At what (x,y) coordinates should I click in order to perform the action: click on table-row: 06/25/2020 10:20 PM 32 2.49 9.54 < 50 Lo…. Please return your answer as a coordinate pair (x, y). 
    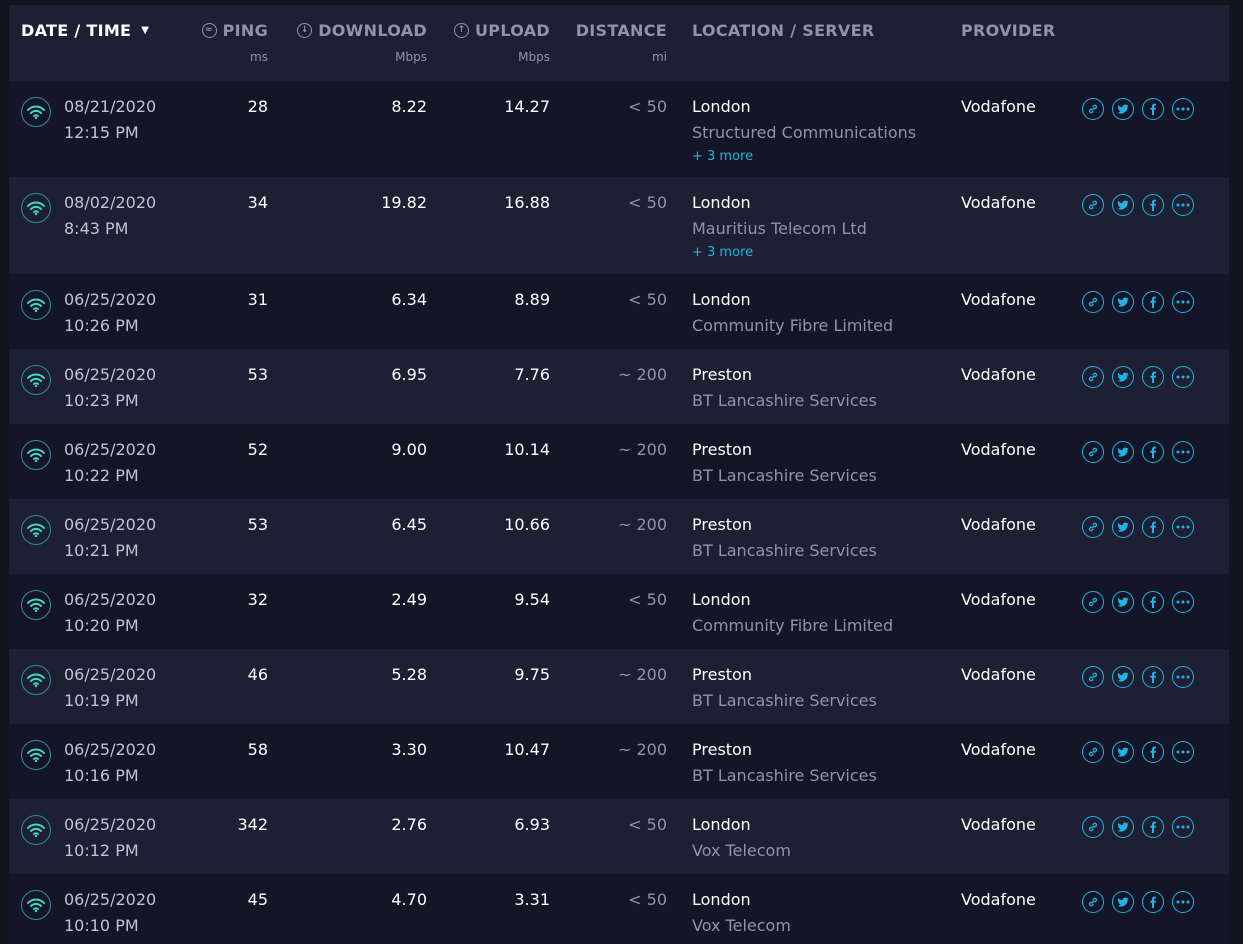
    Looking at the image, I should click on (619, 611).